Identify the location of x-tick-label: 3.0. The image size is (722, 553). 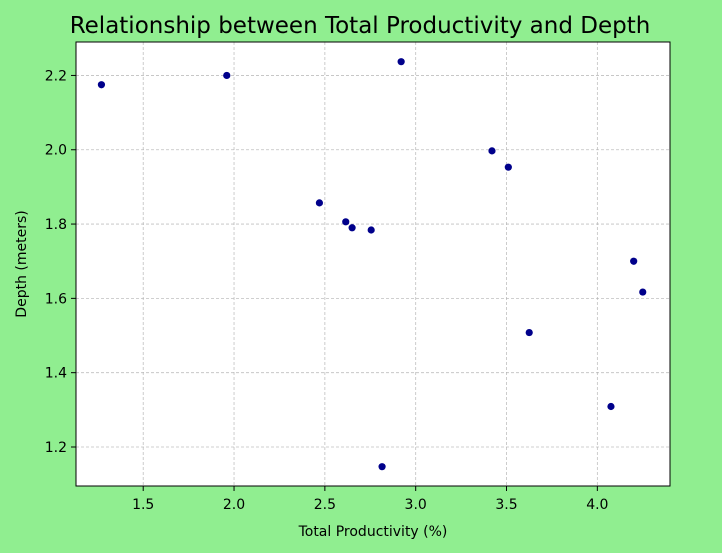
(416, 505).